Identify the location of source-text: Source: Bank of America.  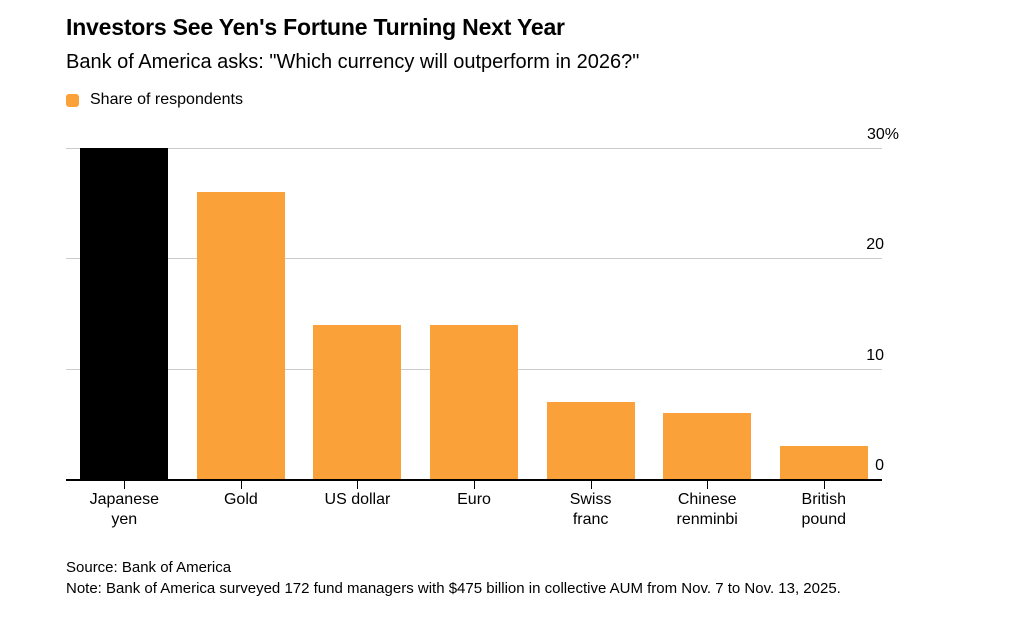
(149, 567).